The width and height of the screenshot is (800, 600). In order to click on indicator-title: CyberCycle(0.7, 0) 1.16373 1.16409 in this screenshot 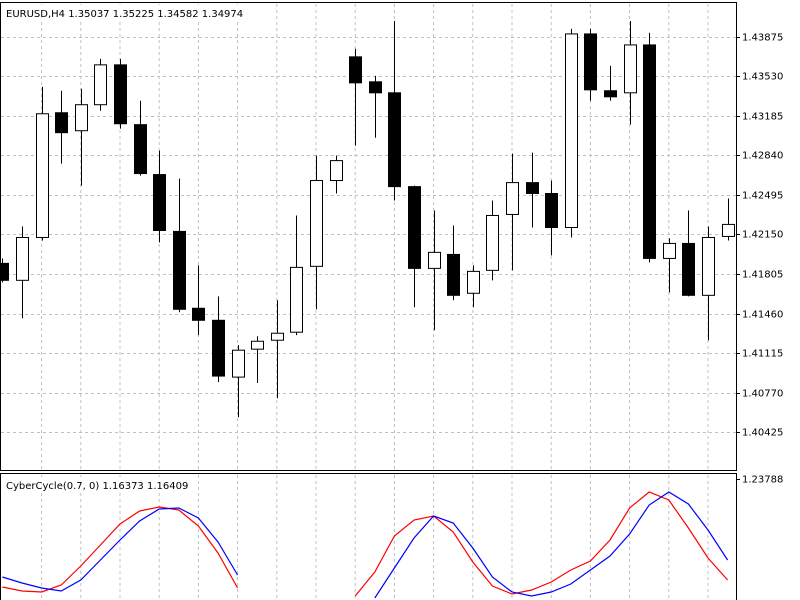, I will do `click(97, 486)`.